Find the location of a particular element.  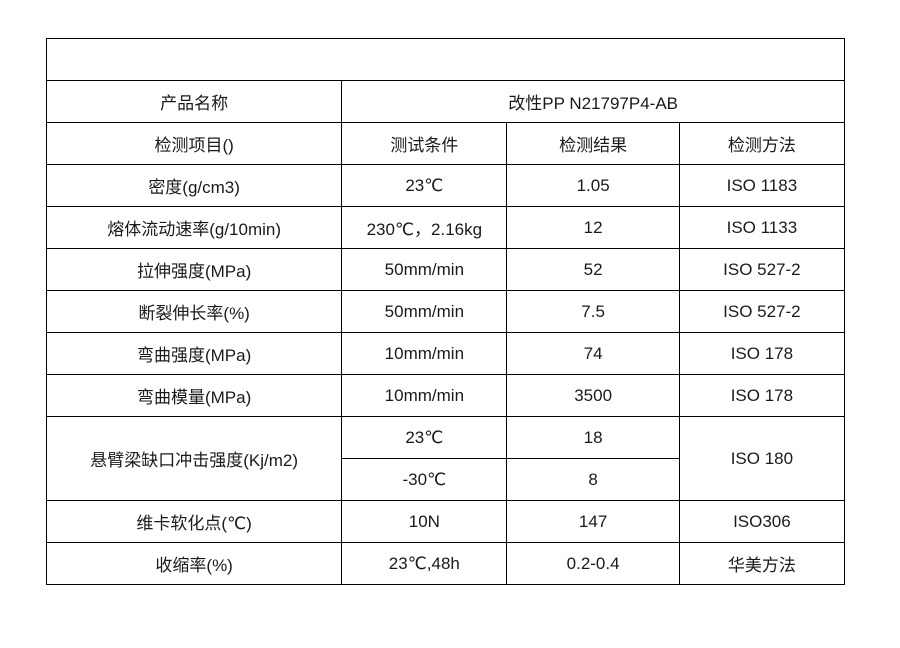

table-row: 密度(g/cm3) 23℃ 1.05 ISO 1183 is located at coordinates (445, 185).